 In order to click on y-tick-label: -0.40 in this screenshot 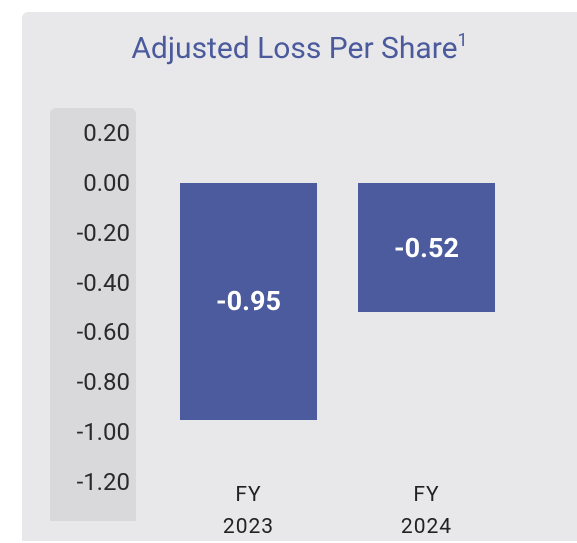, I will do `click(103, 282)`.